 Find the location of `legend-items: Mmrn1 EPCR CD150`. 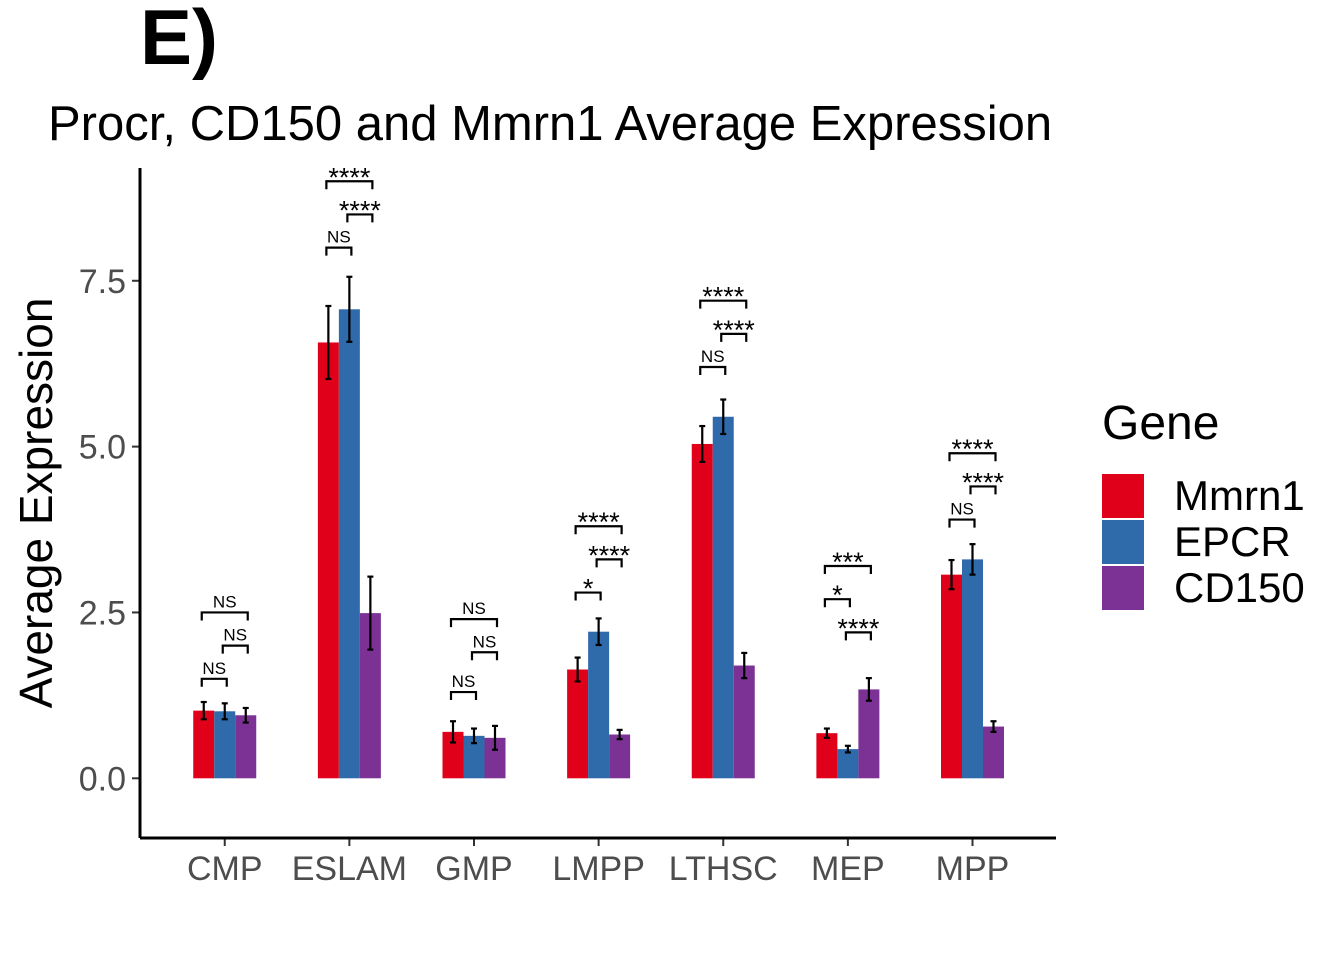

legend-items: Mmrn1 EPCR CD150 is located at coordinates (1203, 541).